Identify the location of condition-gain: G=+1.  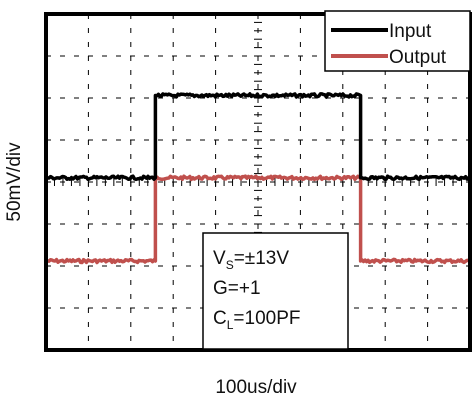
(237, 288).